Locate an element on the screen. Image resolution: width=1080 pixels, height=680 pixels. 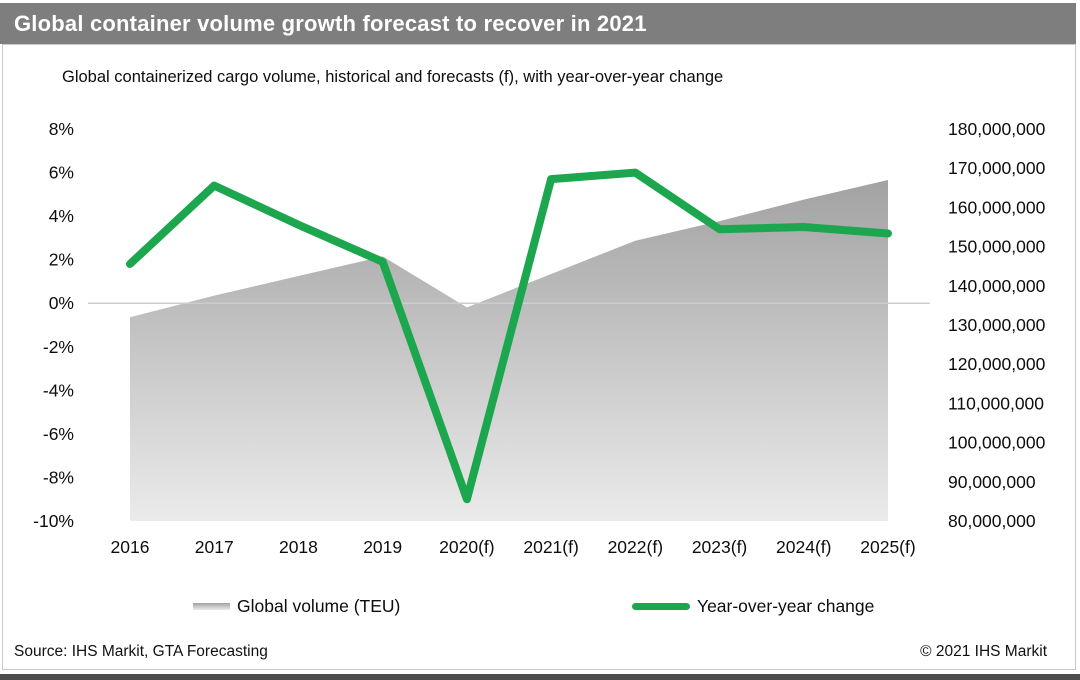
copyright-note: © 2021 IHS Markit is located at coordinates (983, 651).